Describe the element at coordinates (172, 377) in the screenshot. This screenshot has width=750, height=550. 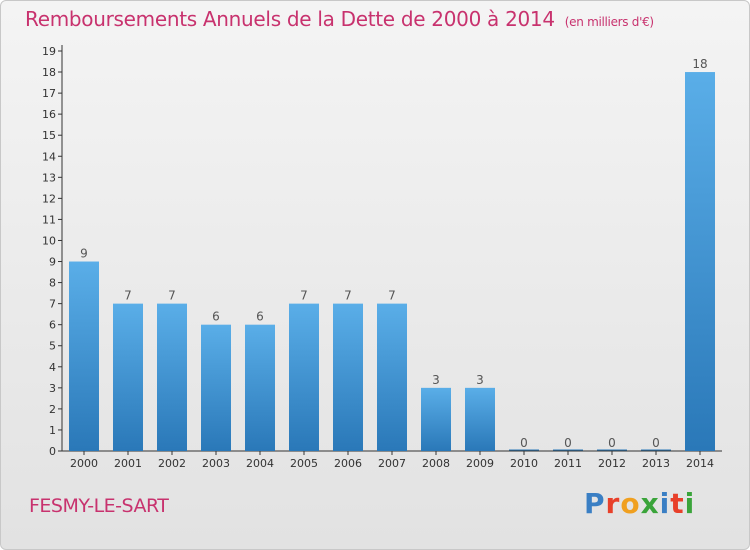
I see `bar-2002` at that location.